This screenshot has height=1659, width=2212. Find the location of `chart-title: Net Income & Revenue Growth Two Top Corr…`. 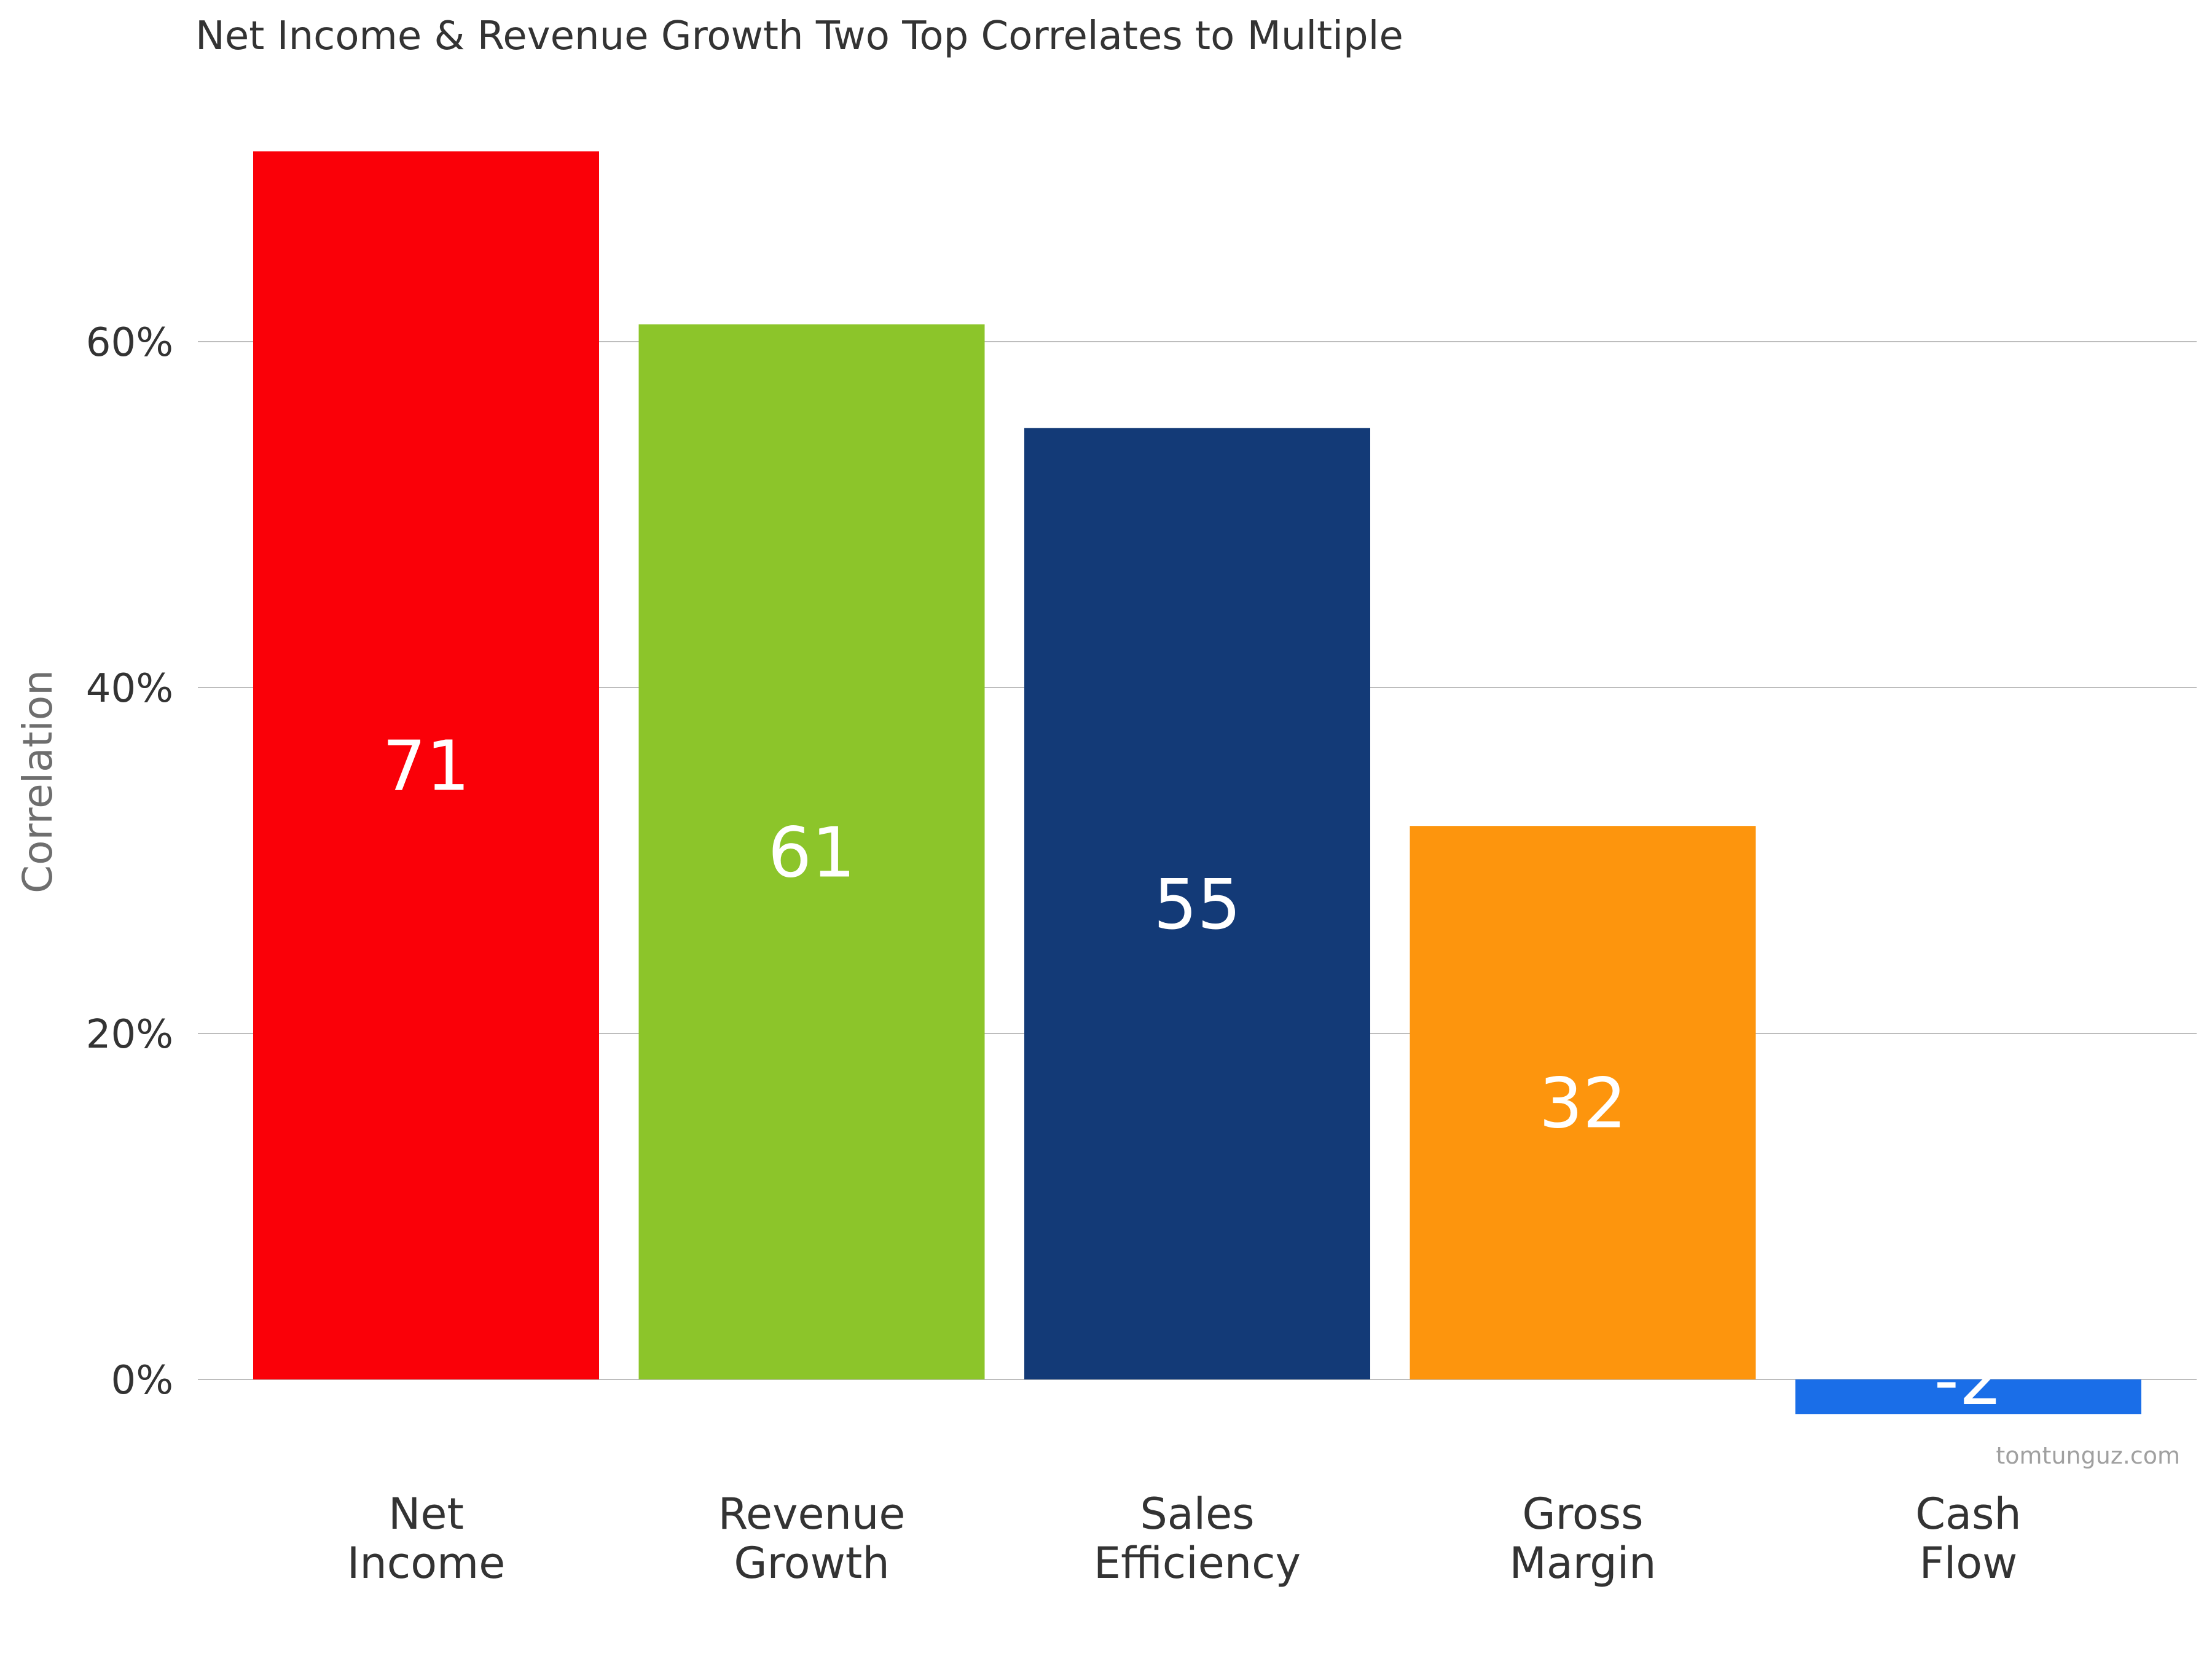

chart-title: Net Income & Revenue Growth Two Top Corr… is located at coordinates (799, 36).